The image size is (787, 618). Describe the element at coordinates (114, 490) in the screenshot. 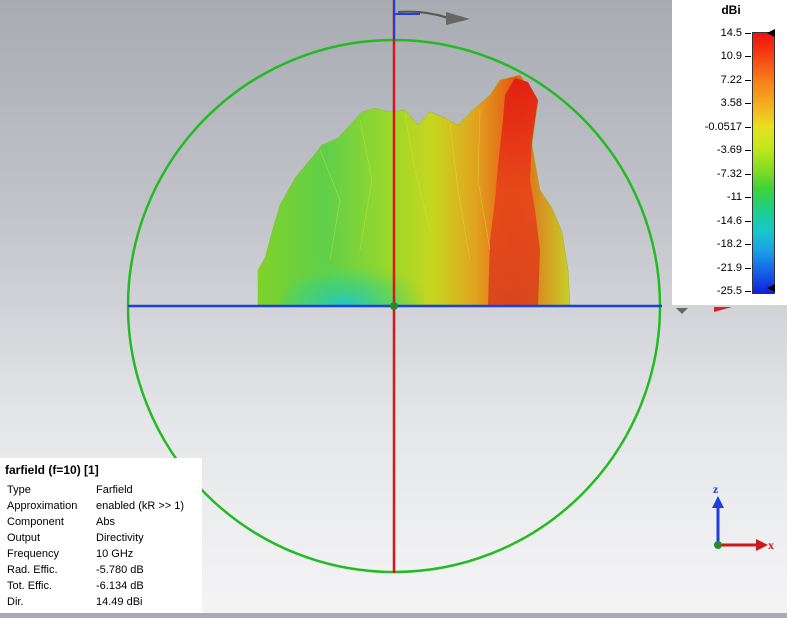

I see `info-row-value: Farfield` at that location.